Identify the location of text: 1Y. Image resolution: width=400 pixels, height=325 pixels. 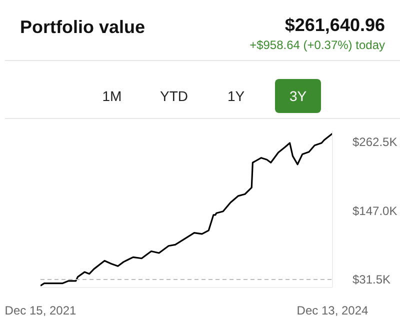
(236, 96).